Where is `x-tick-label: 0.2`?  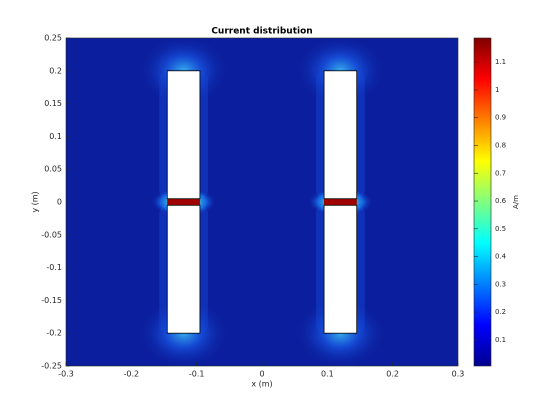 x-tick-label: 0.2 is located at coordinates (392, 374).